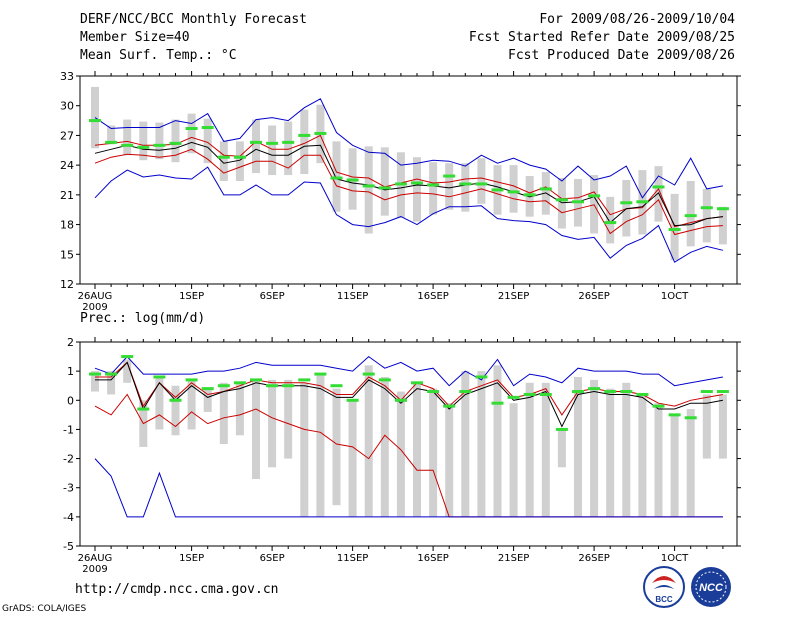 The image size is (800, 618). What do you see at coordinates (409, 388) in the screenshot?
I see `series-spread_high-line` at bounding box center [409, 388].